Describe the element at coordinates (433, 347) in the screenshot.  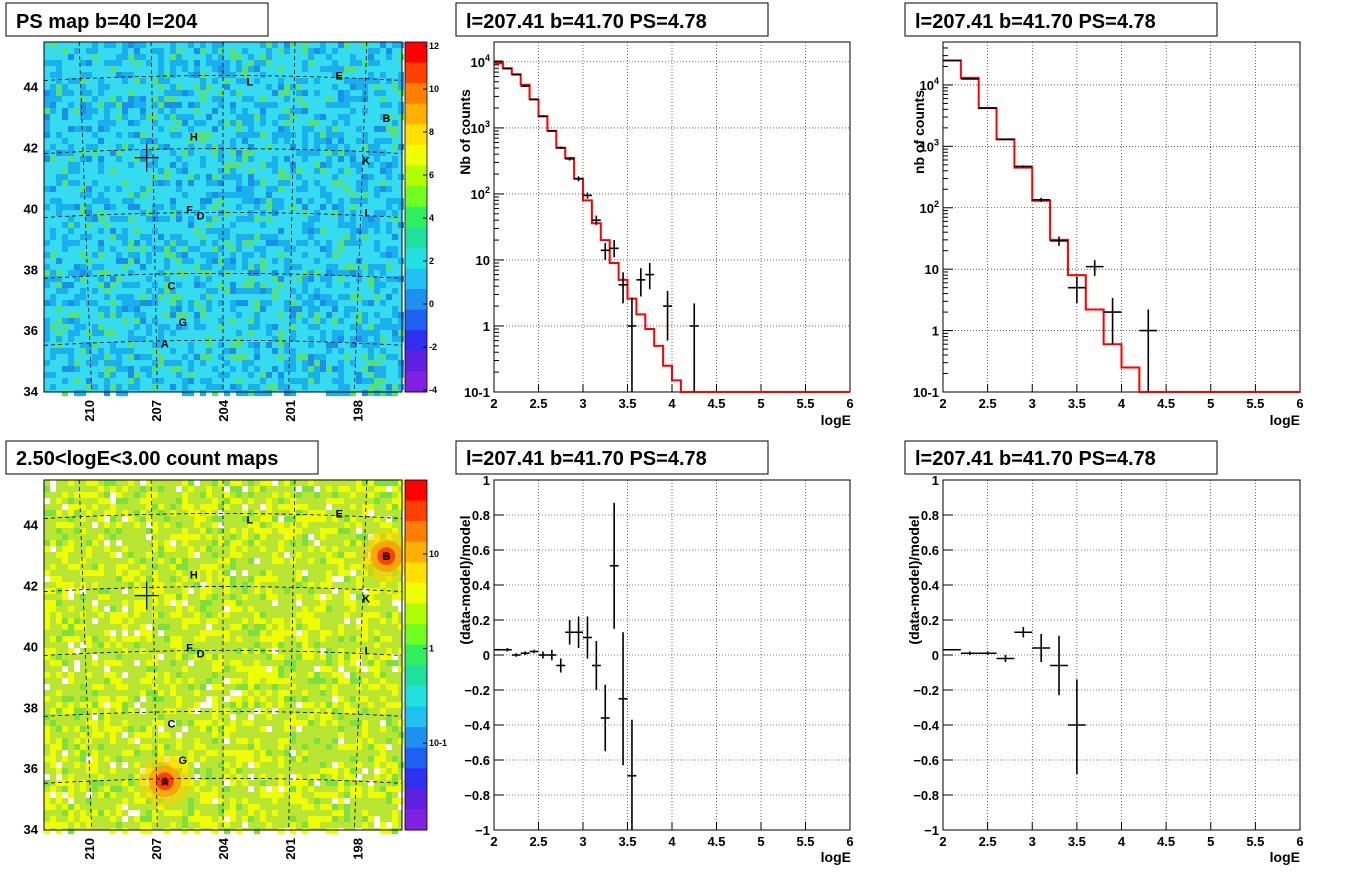
I see `colorbar-tick: -2` at that location.